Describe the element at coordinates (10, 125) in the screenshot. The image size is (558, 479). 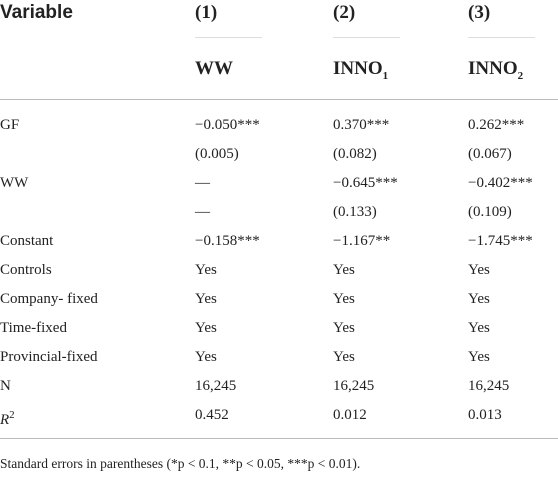
I see `row-label: GF` at that location.